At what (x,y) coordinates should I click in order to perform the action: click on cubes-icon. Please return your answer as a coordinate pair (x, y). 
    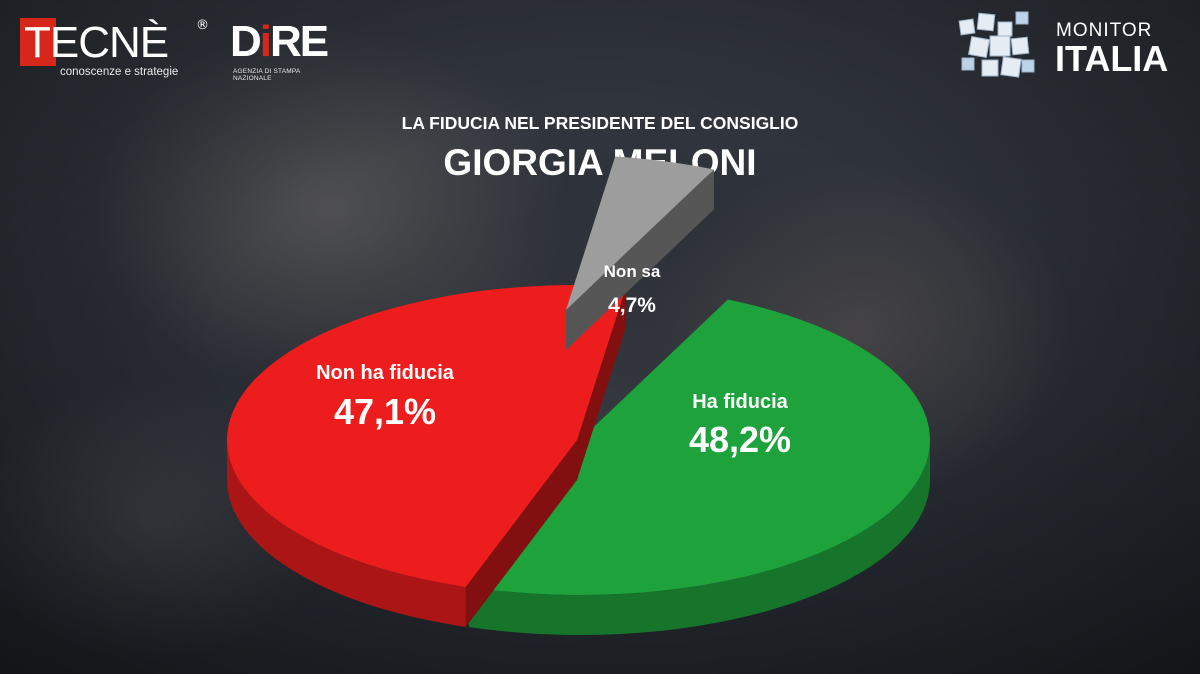
    Looking at the image, I should click on (996, 44).